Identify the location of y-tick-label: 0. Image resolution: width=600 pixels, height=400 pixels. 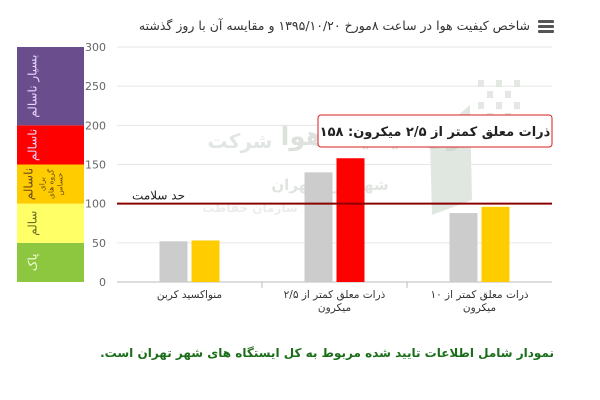
(102, 282).